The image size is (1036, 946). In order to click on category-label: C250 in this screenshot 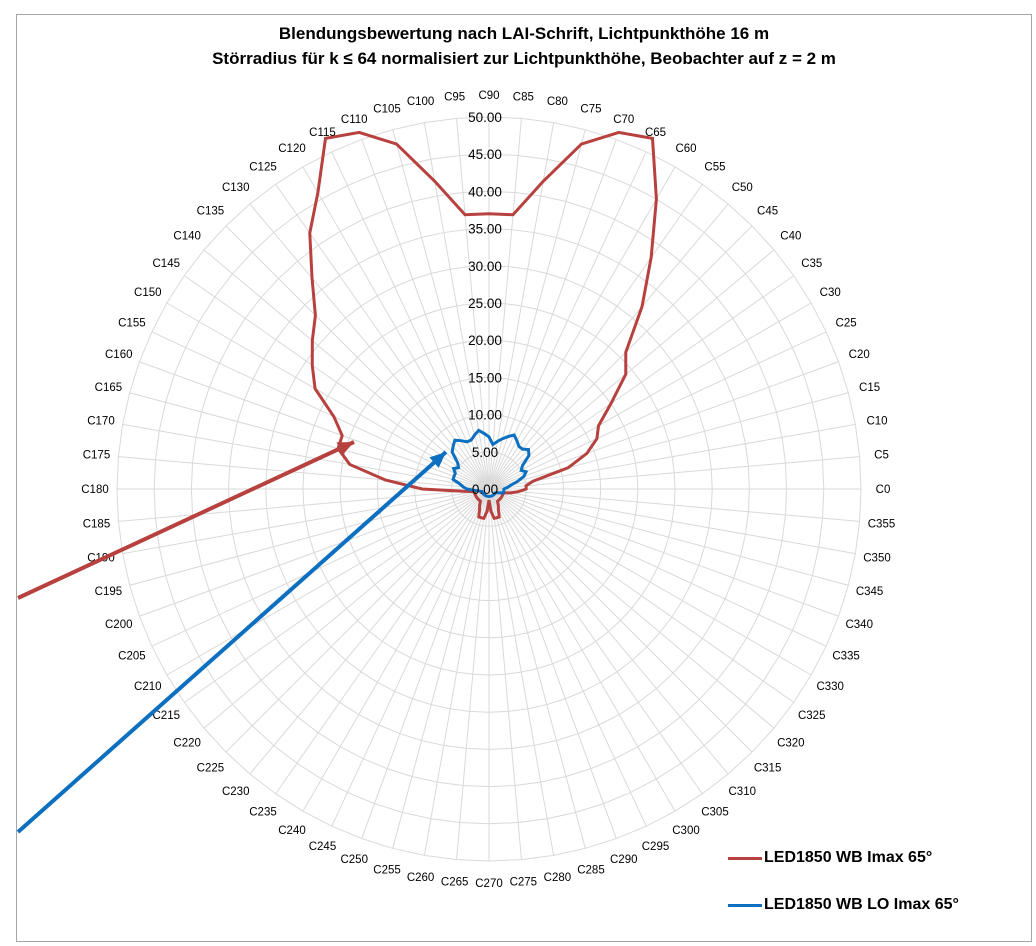, I will do `click(354, 860)`.